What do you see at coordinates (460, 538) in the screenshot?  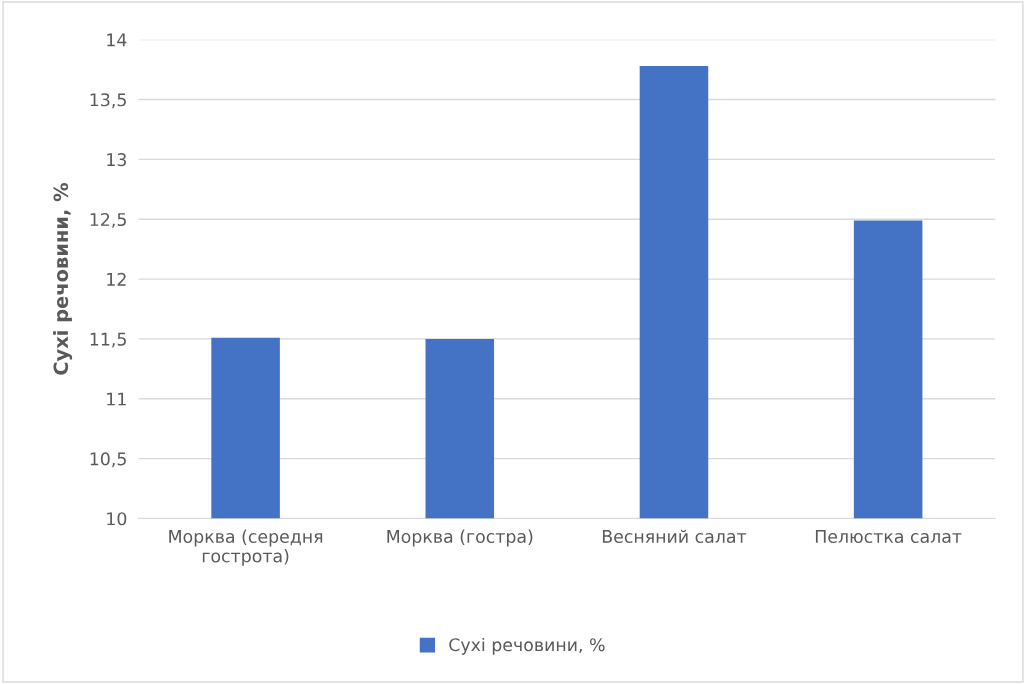 I see `x-tick-label: Морква (гостра)` at bounding box center [460, 538].